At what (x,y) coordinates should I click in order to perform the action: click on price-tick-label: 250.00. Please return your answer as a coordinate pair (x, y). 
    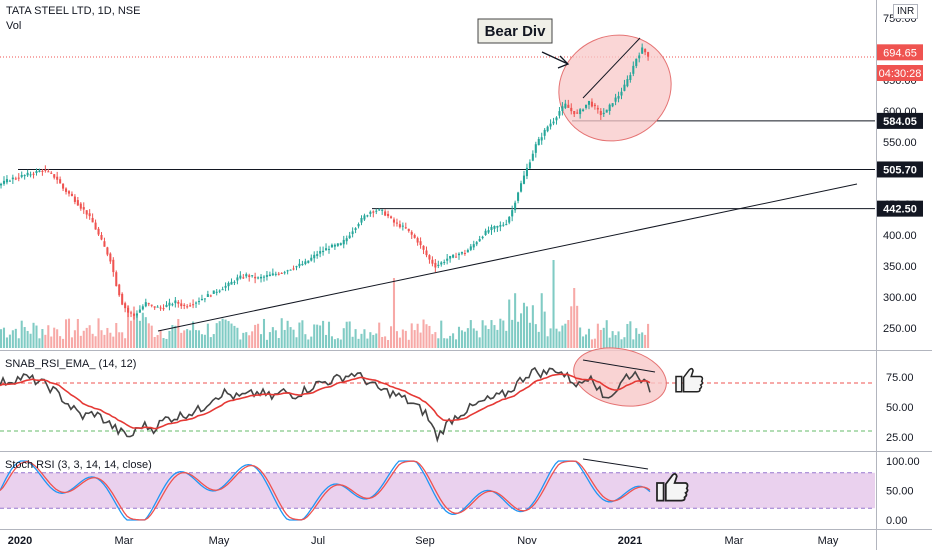
    Looking at the image, I should click on (900, 329).